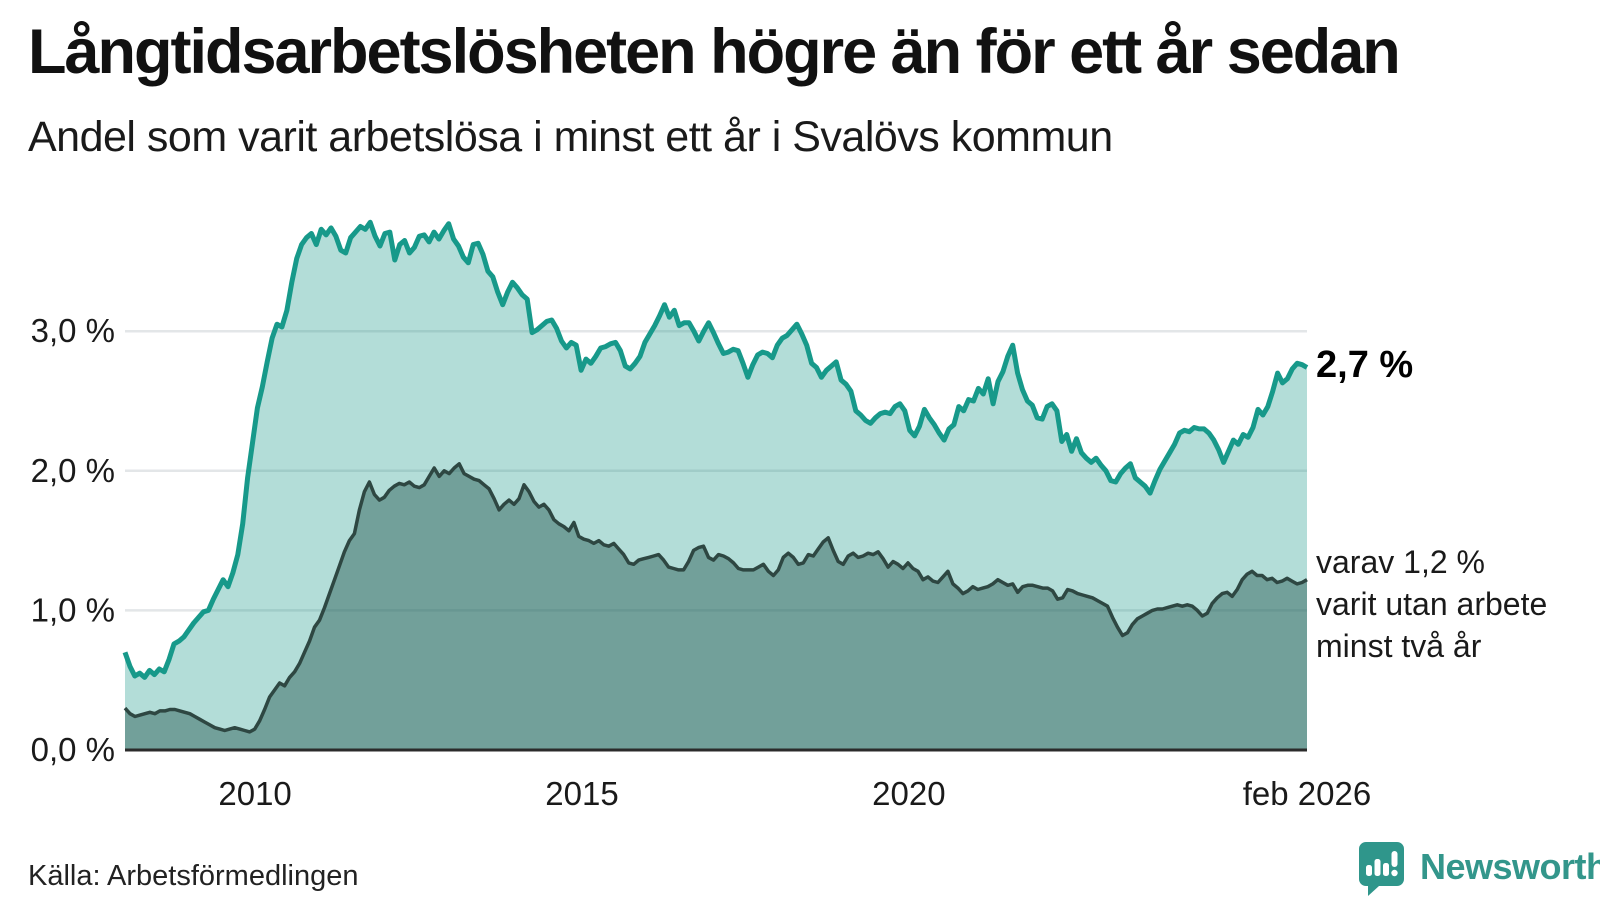  What do you see at coordinates (908, 793) in the screenshot?
I see `x-tick-label: 2020` at bounding box center [908, 793].